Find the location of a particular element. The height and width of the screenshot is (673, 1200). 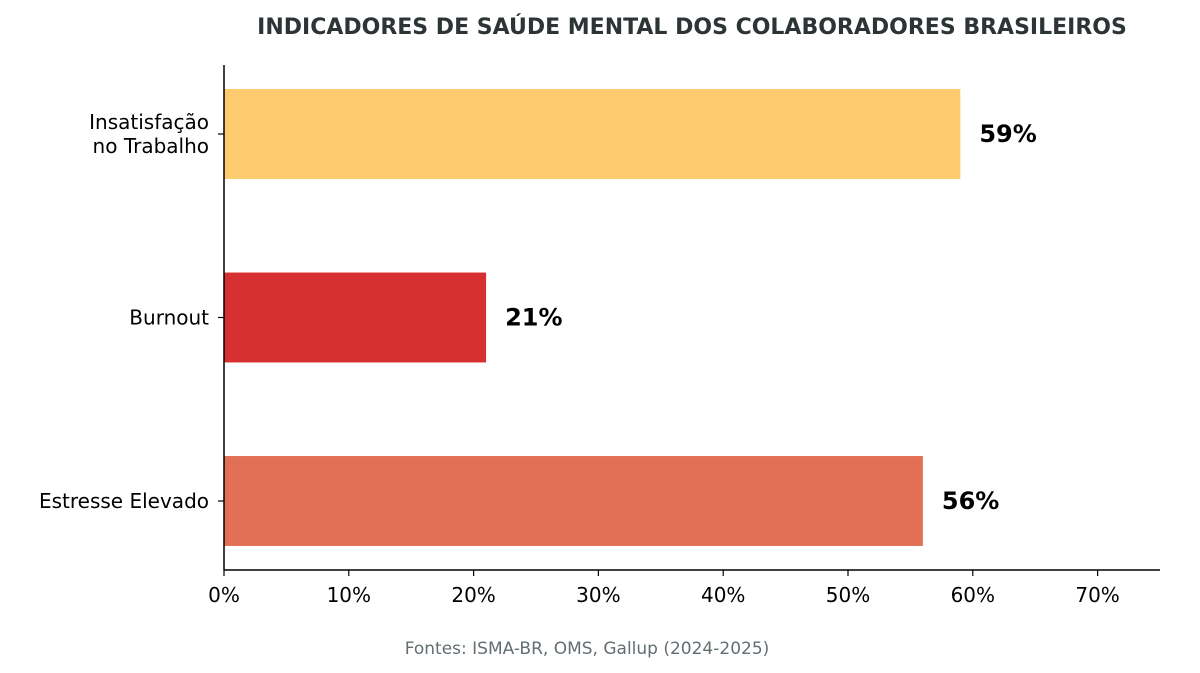

data-label: 56% is located at coordinates (970, 501).